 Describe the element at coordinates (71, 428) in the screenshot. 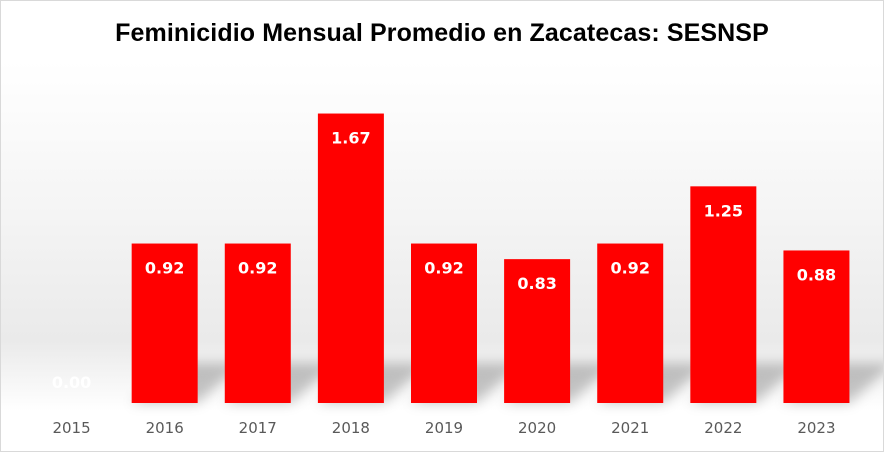

I see `x-tick-label: 2015` at that location.